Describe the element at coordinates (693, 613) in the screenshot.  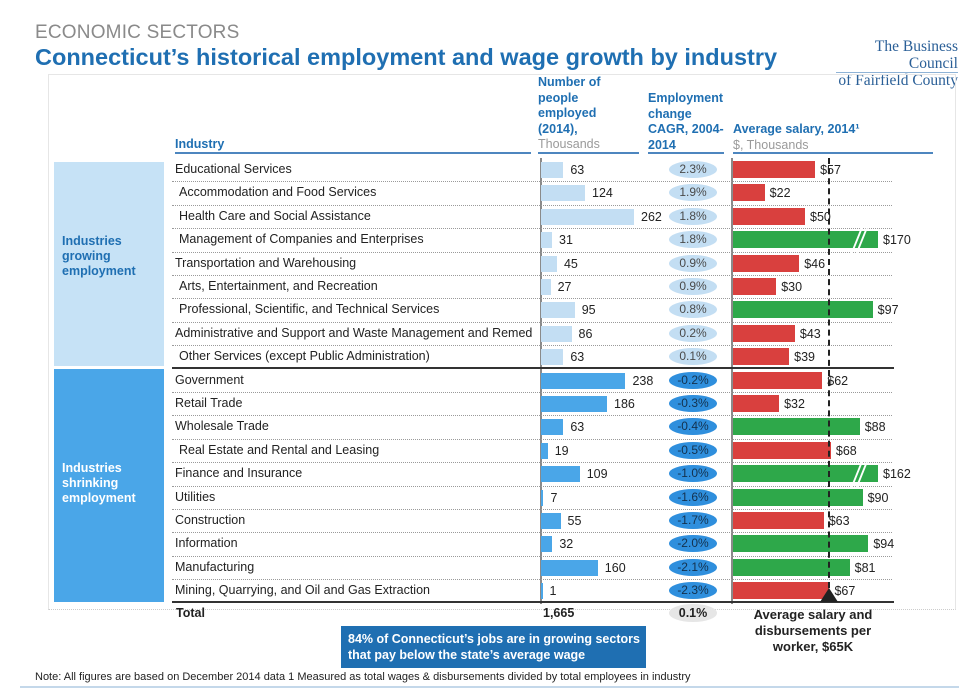
I see `total-cagr: 0.1%` at that location.